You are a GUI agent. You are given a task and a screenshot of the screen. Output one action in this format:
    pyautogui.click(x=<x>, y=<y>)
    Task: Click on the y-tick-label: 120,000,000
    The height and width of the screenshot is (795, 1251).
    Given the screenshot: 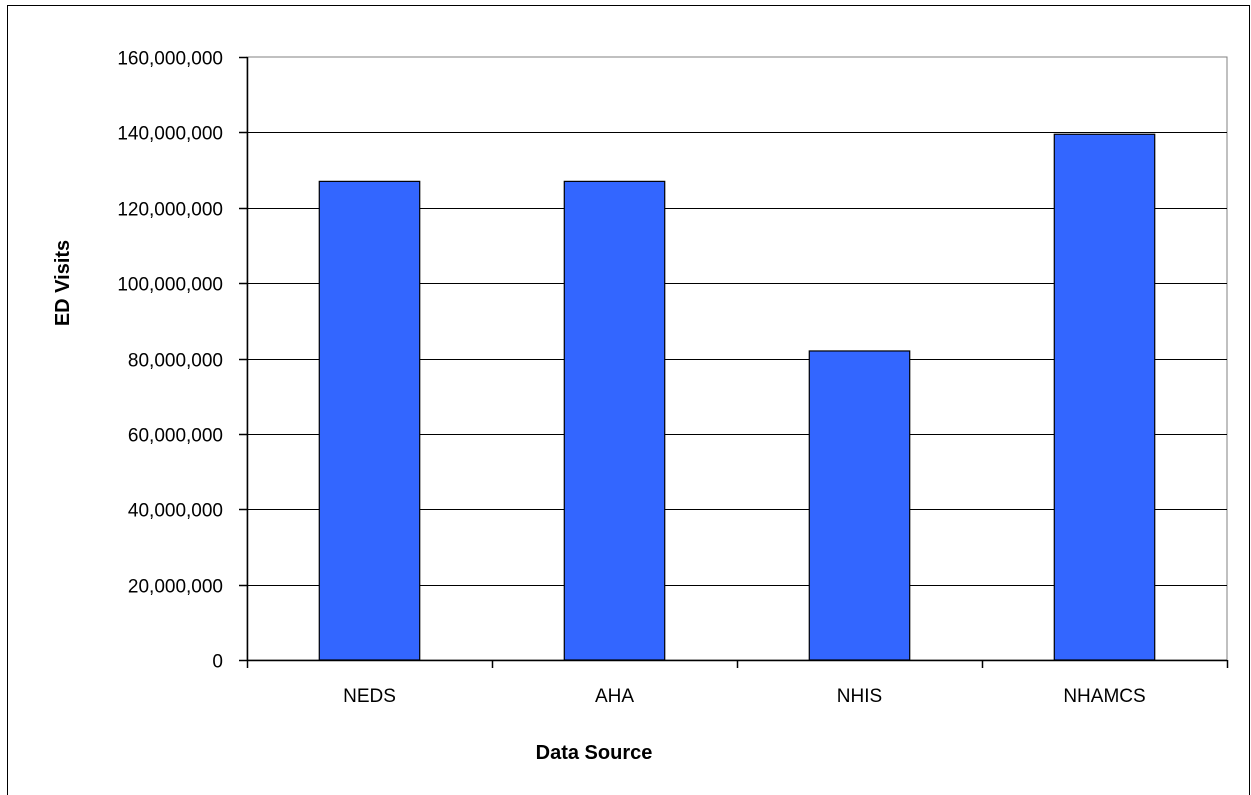 What is the action you would take?
    pyautogui.click(x=170, y=210)
    